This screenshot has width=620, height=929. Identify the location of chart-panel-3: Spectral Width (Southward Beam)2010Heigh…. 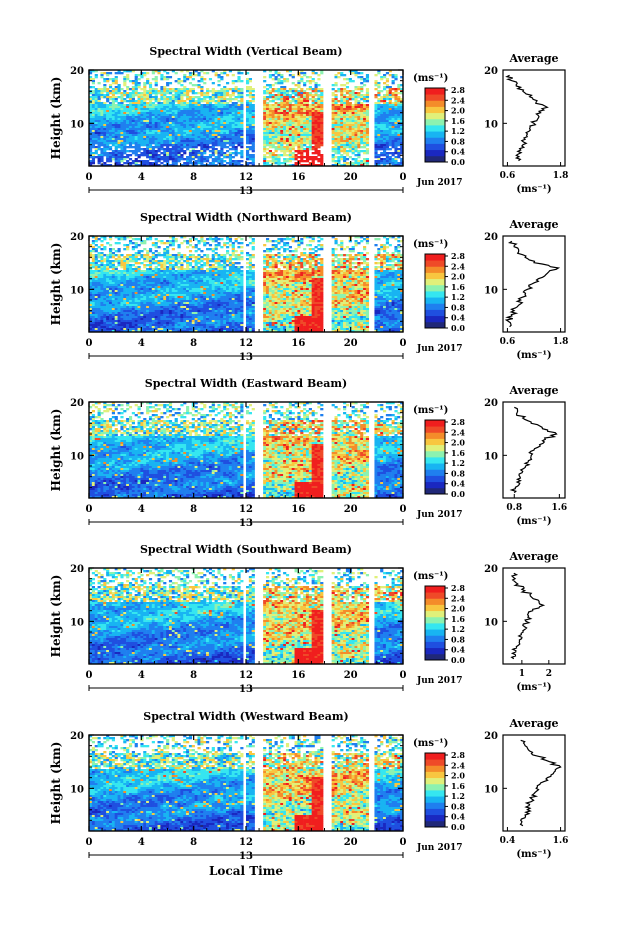
(307, 619).